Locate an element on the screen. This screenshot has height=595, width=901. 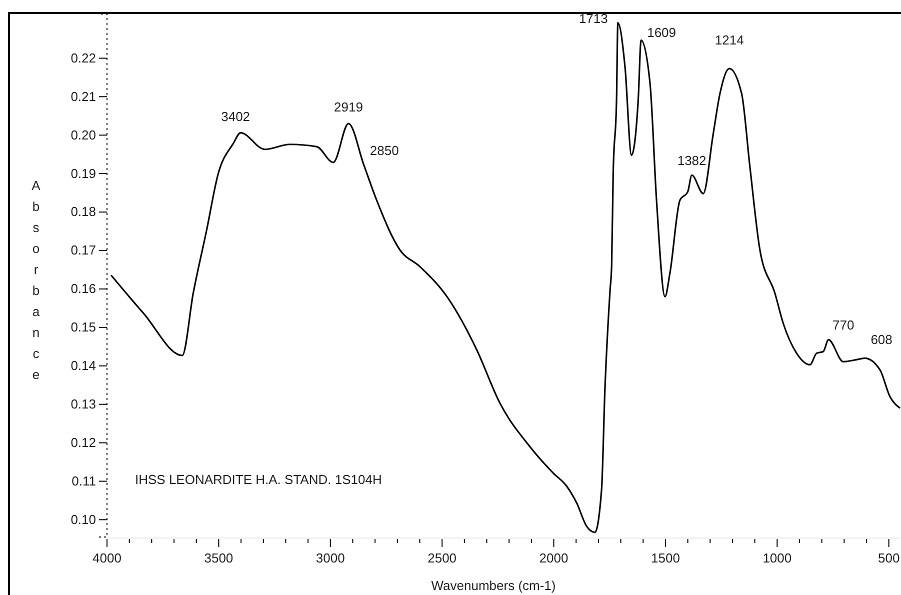
y-tick-label: 0.16 is located at coordinates (83, 288).